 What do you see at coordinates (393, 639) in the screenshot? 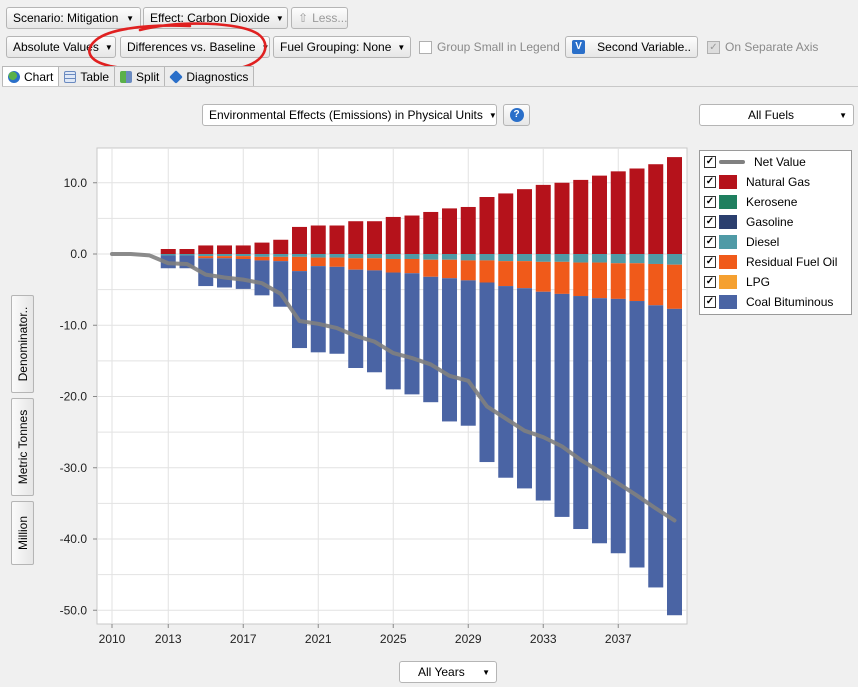
I see `x-tick-label: 2025` at bounding box center [393, 639].